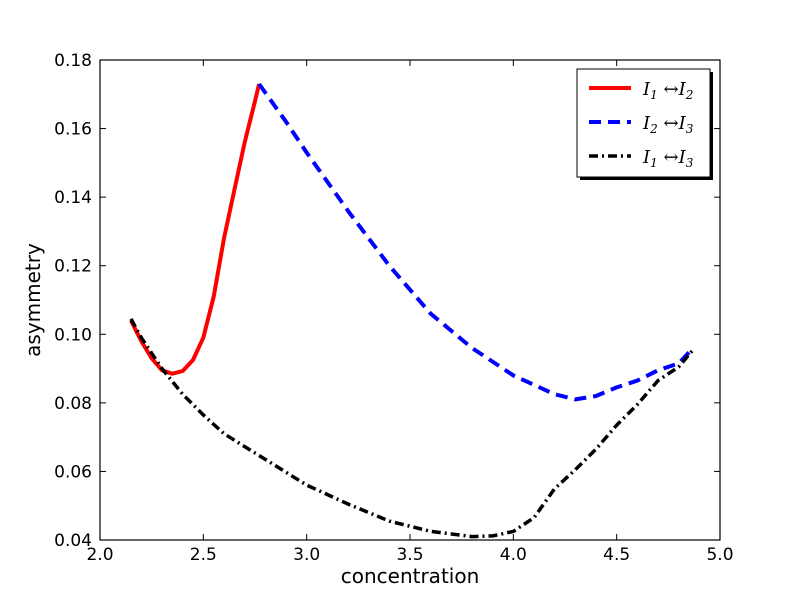 Image resolution: width=800 pixels, height=605 pixels. Describe the element at coordinates (73, 335) in the screenshot. I see `y-tick-label: 0.10` at that location.